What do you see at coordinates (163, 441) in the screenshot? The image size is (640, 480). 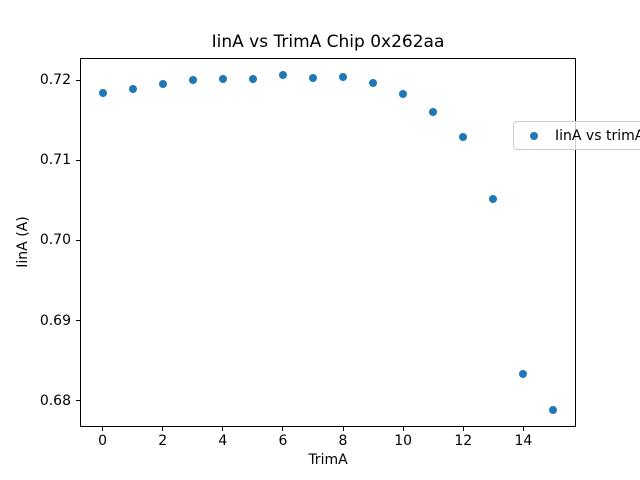 I see `x-tick-label: 2` at bounding box center [163, 441].